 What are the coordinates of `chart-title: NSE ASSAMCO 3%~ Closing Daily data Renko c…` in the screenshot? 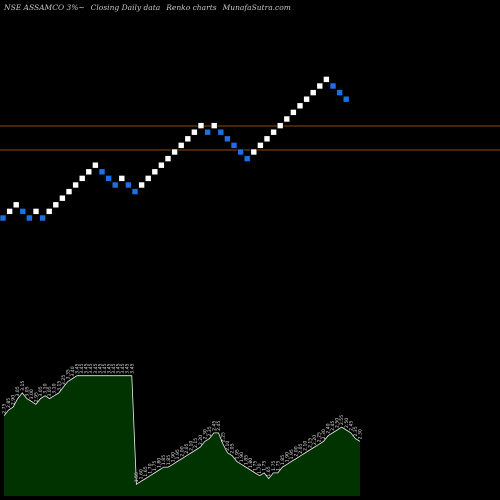 It's located at (150, 7).